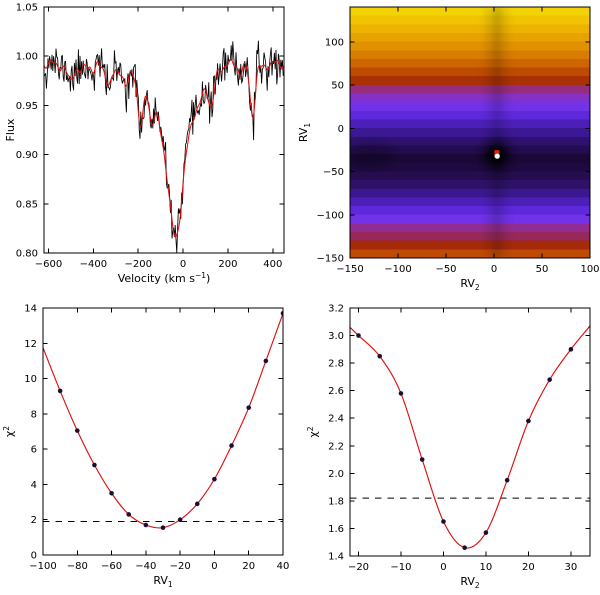 This screenshot has width=600, height=595. Describe the element at coordinates (34, 485) in the screenshot. I see `y-tick-label: 4` at that location.